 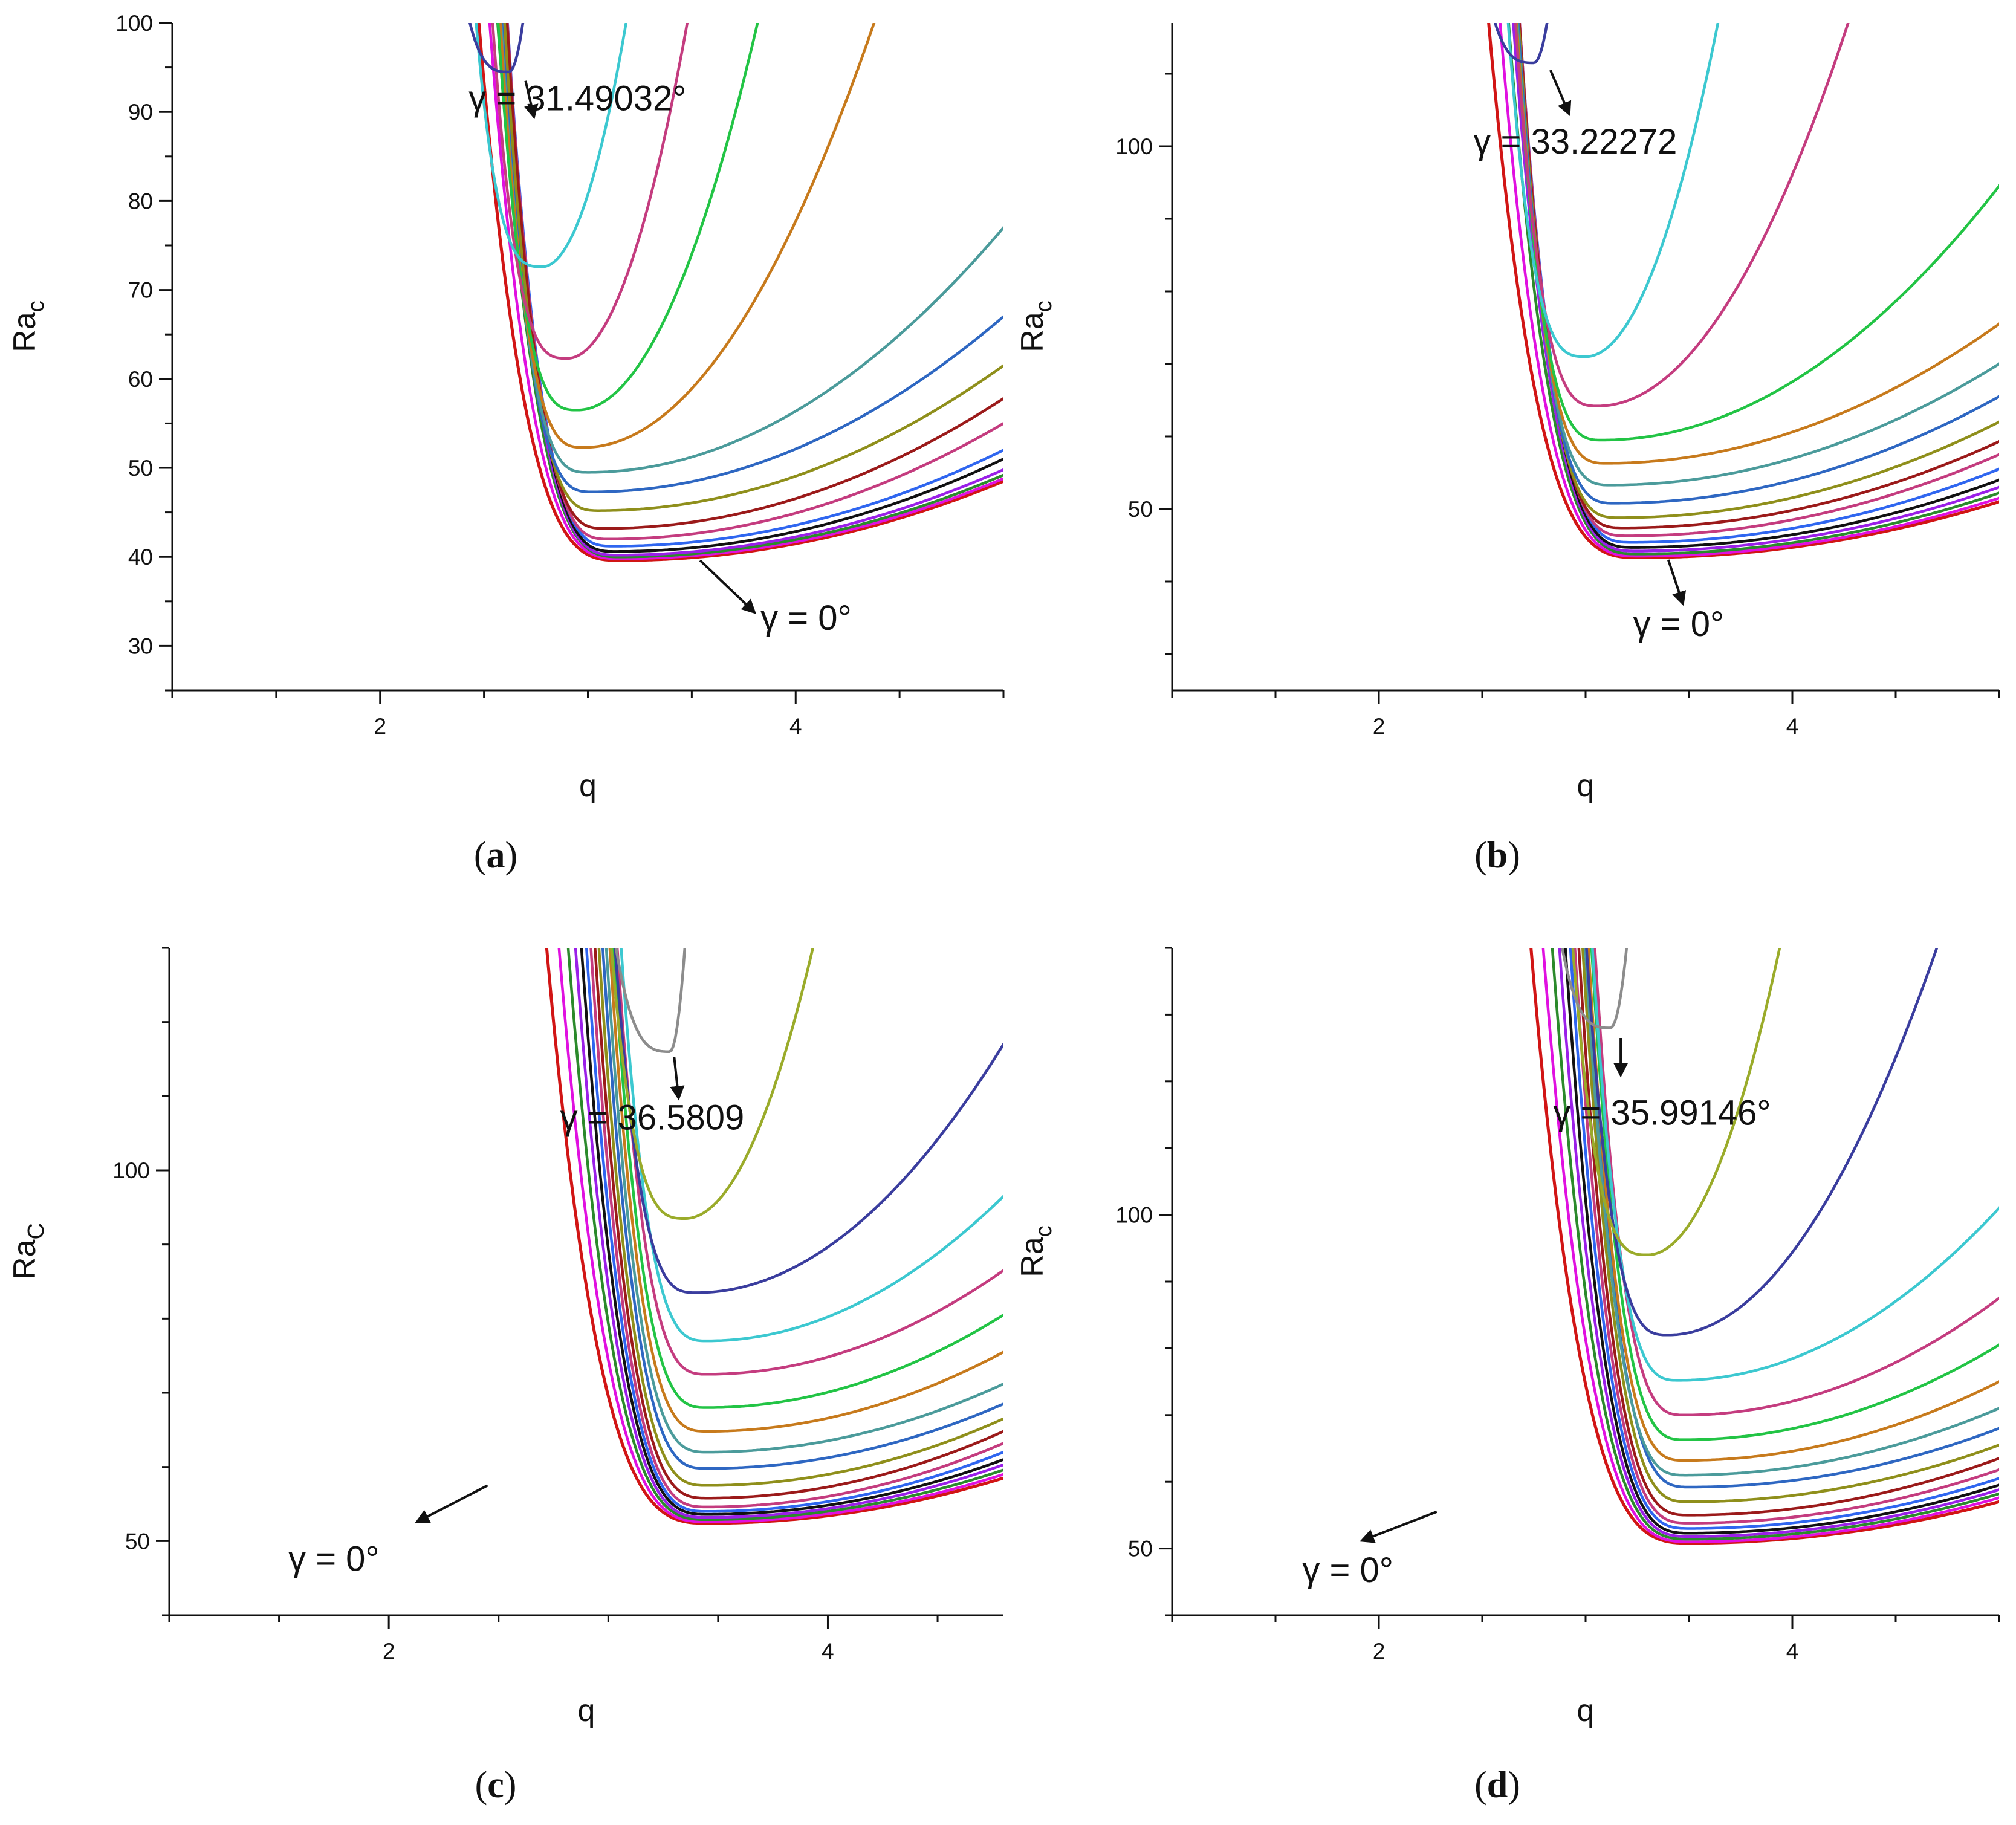 What do you see at coordinates (1575, 142) in the screenshot?
I see `panel-b-annotation-label: γ = 33.22272` at bounding box center [1575, 142].